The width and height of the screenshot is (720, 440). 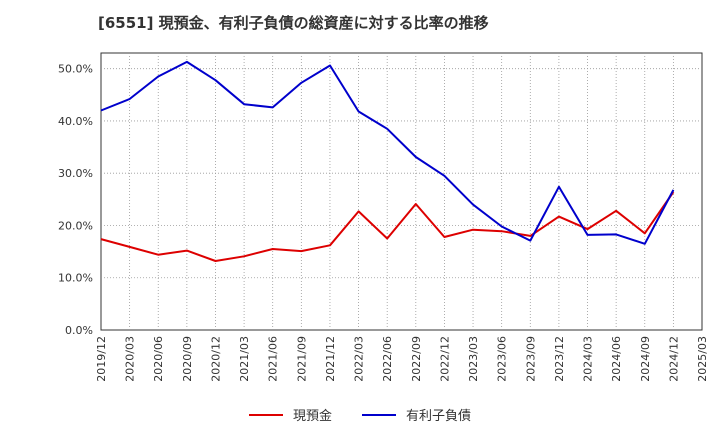 I want to click on legend-label-debt: 有利子負債, so click(x=439, y=416).